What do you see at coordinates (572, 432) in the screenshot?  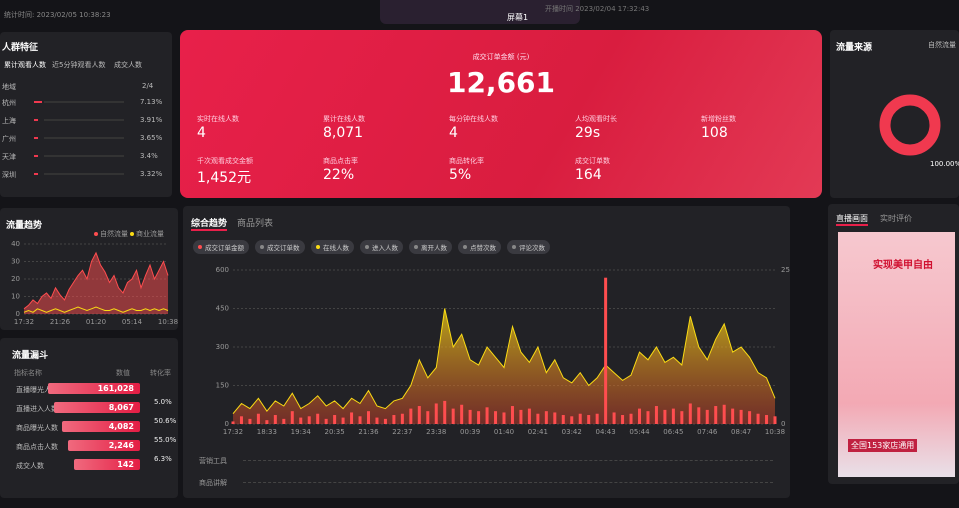 I see `x-tick-label: 03:42` at bounding box center [572, 432].